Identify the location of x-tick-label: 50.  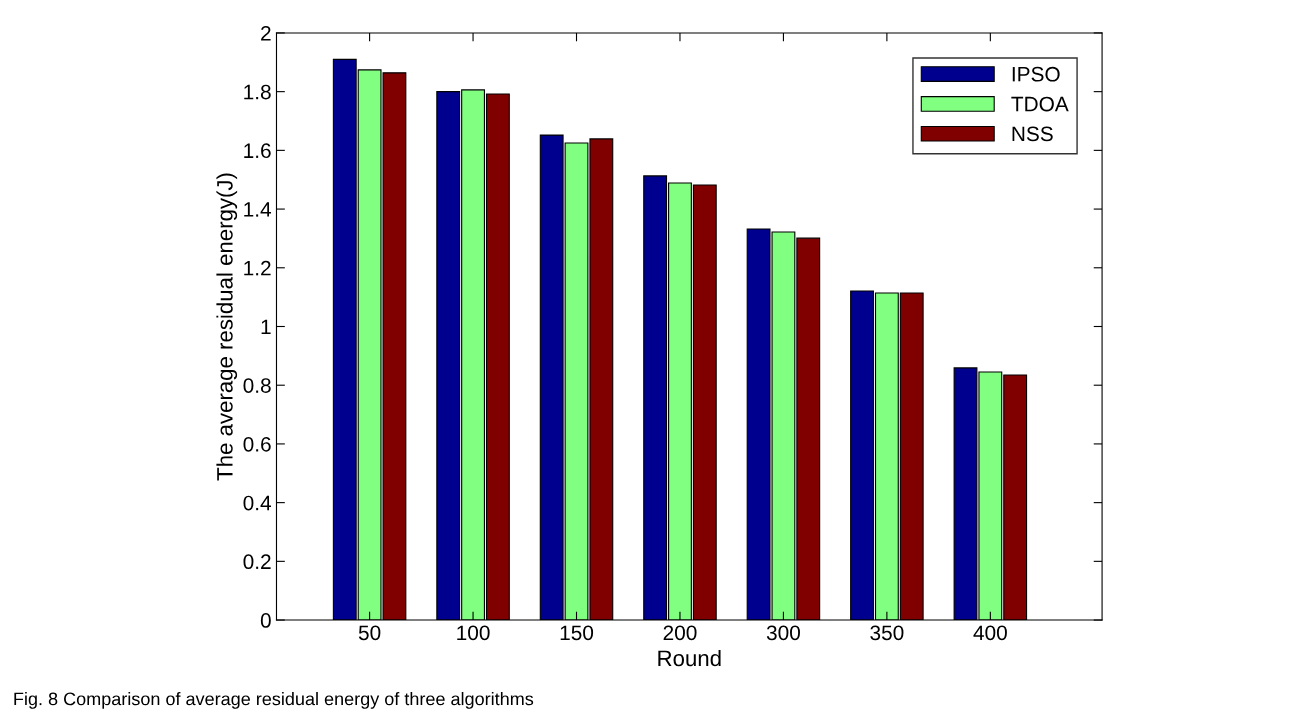
(369, 633).